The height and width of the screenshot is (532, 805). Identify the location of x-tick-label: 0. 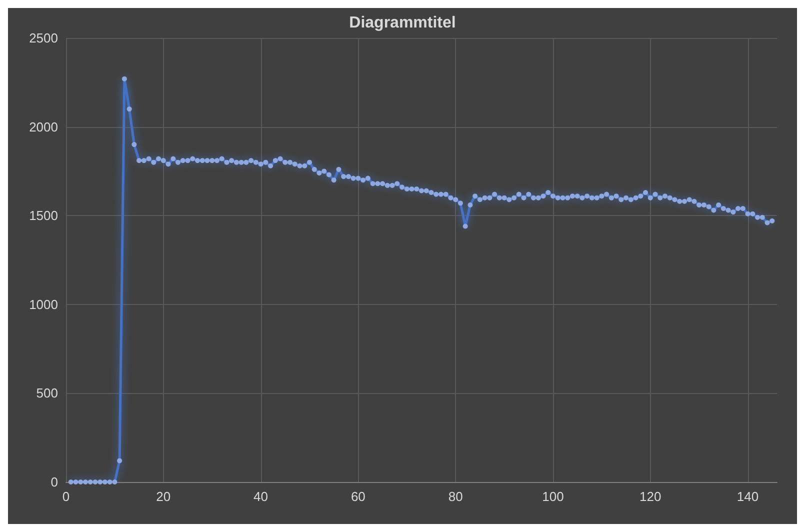
(66, 496).